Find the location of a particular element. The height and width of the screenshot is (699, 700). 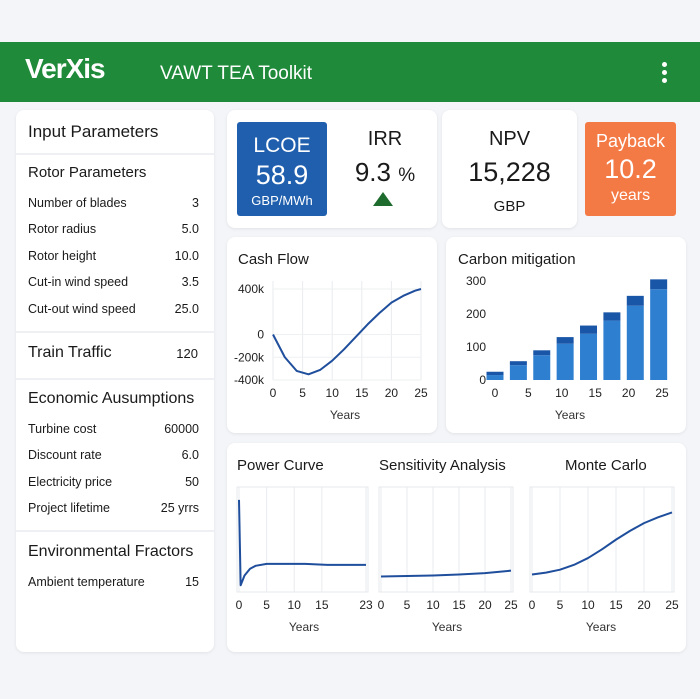

kpi-unit: years is located at coordinates (630, 195).